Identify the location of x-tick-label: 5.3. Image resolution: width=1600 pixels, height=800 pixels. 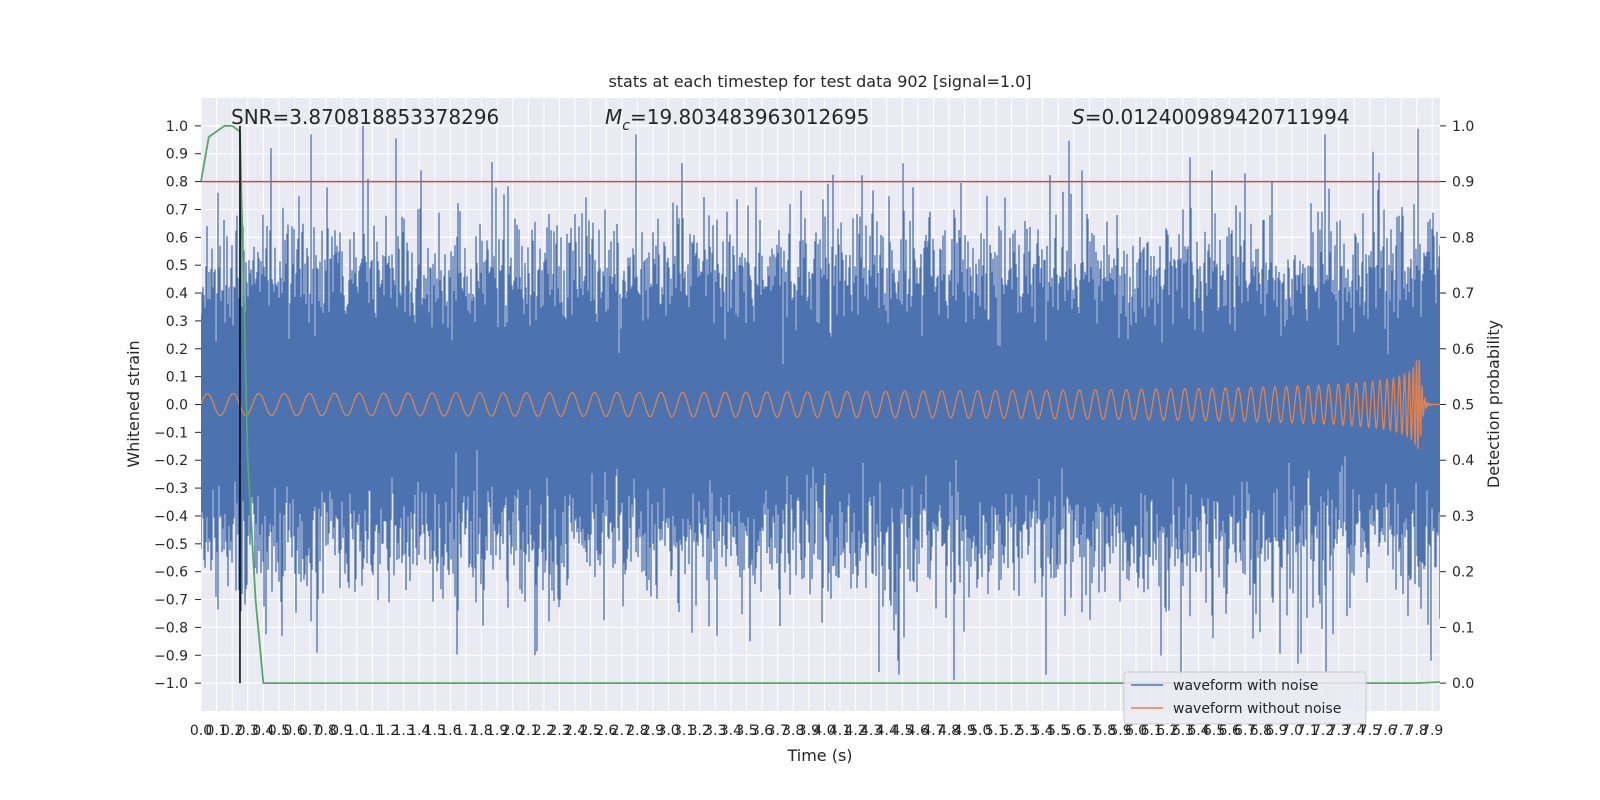
(1027, 731).